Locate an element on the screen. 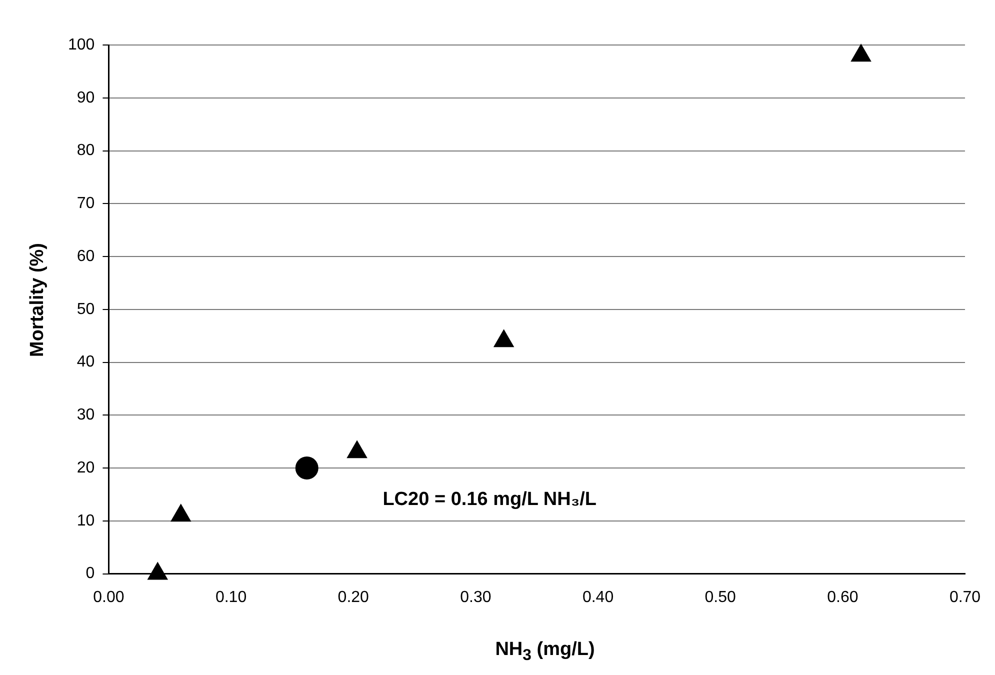 The image size is (995, 675). y-tick-label: 0 is located at coordinates (90, 573).